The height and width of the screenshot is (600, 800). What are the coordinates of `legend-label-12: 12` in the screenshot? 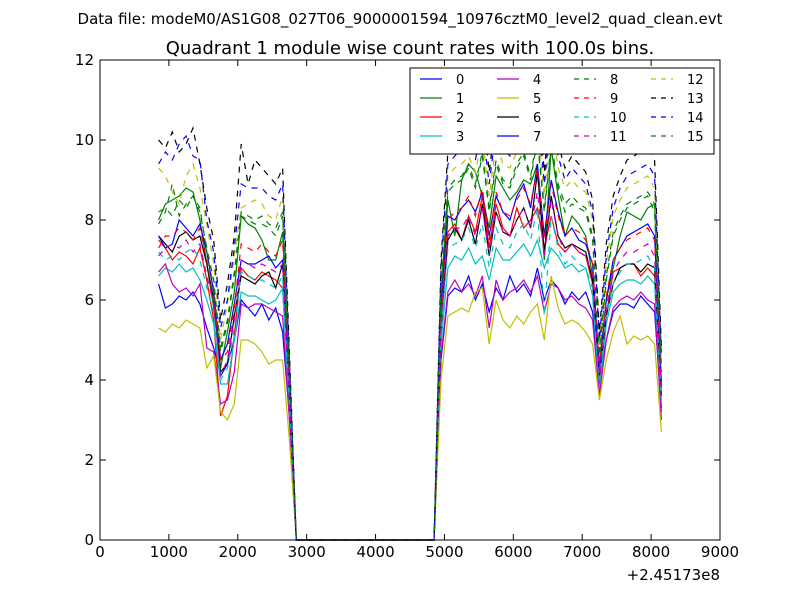 It's located at (695, 80).